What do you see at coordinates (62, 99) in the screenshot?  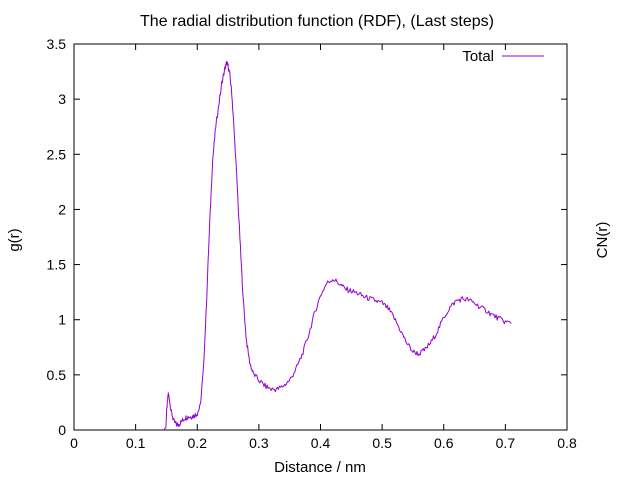 I see `y-tick-label: 3` at bounding box center [62, 99].